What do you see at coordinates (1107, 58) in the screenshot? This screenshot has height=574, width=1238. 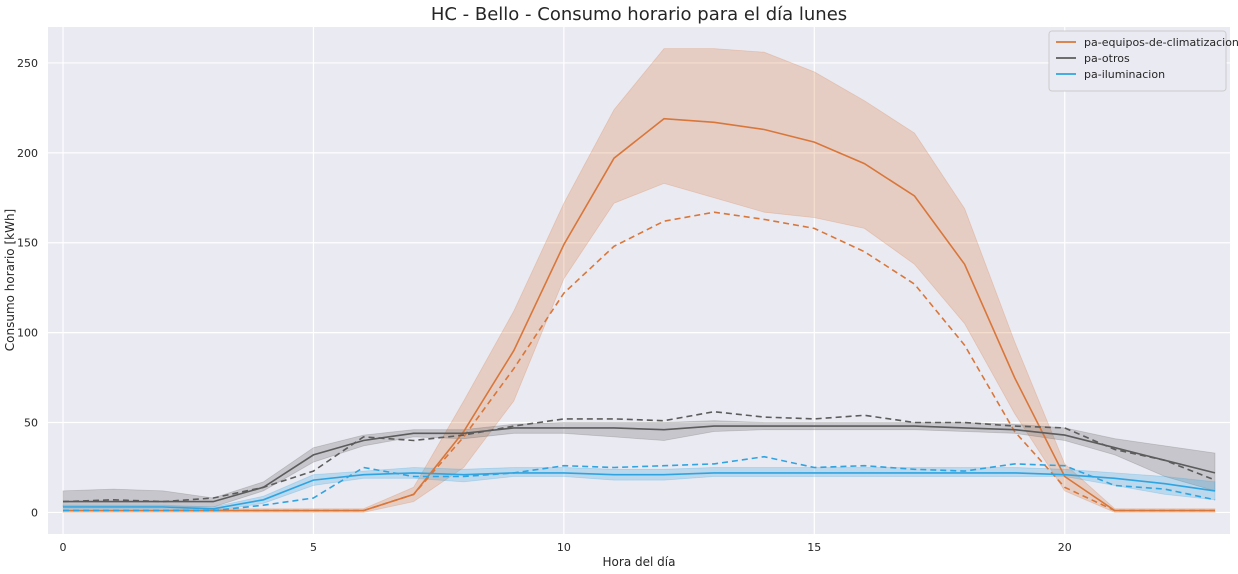 I see `legend-label: pa-otros` at bounding box center [1107, 58].